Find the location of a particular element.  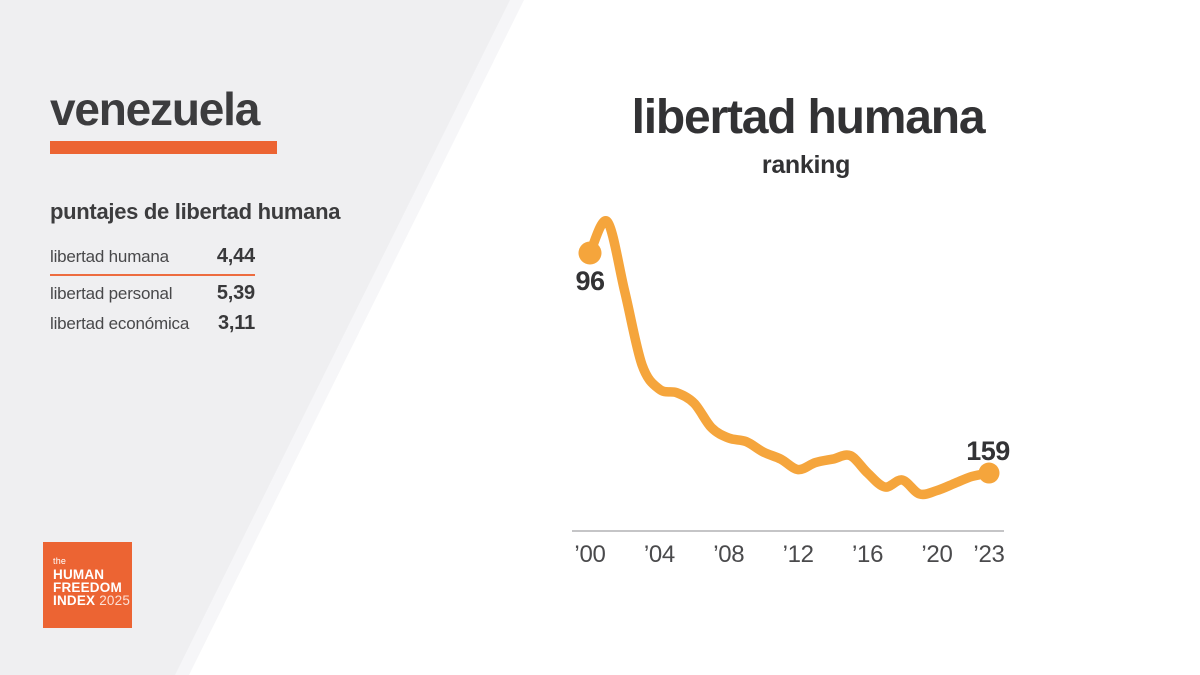

chart-subtitle: ranking is located at coordinates (806, 165).